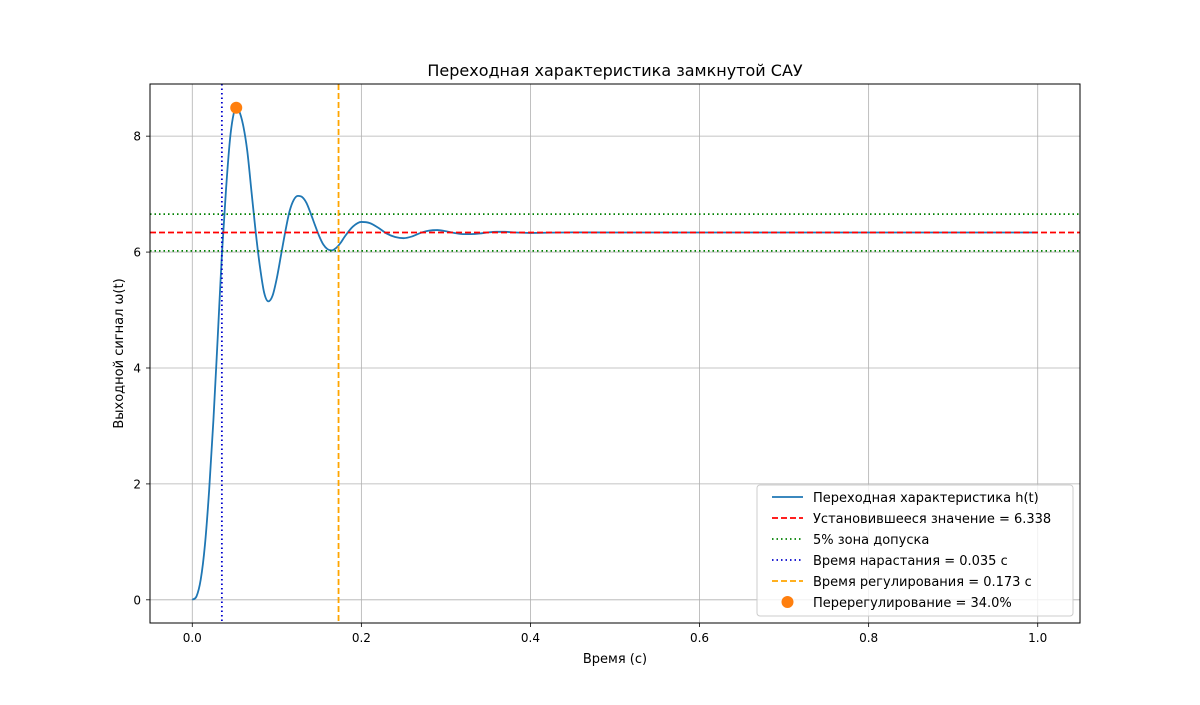 The height and width of the screenshot is (705, 1200). I want to click on y-tick-label: 8, so click(137, 137).